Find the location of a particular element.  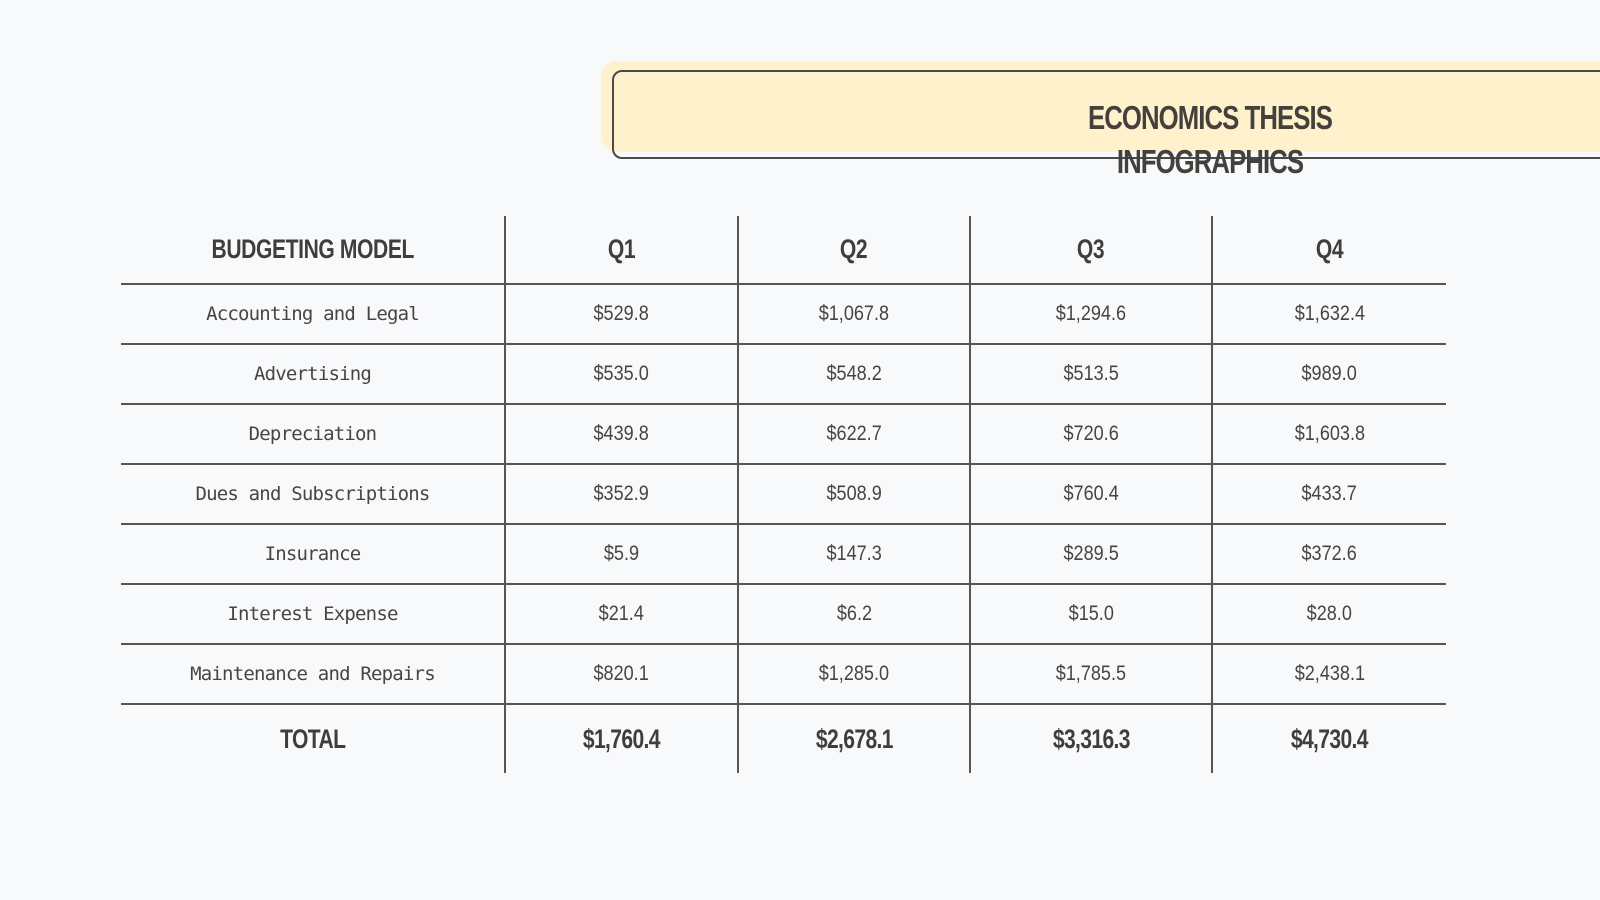

value: $352.9 is located at coordinates (621, 493).